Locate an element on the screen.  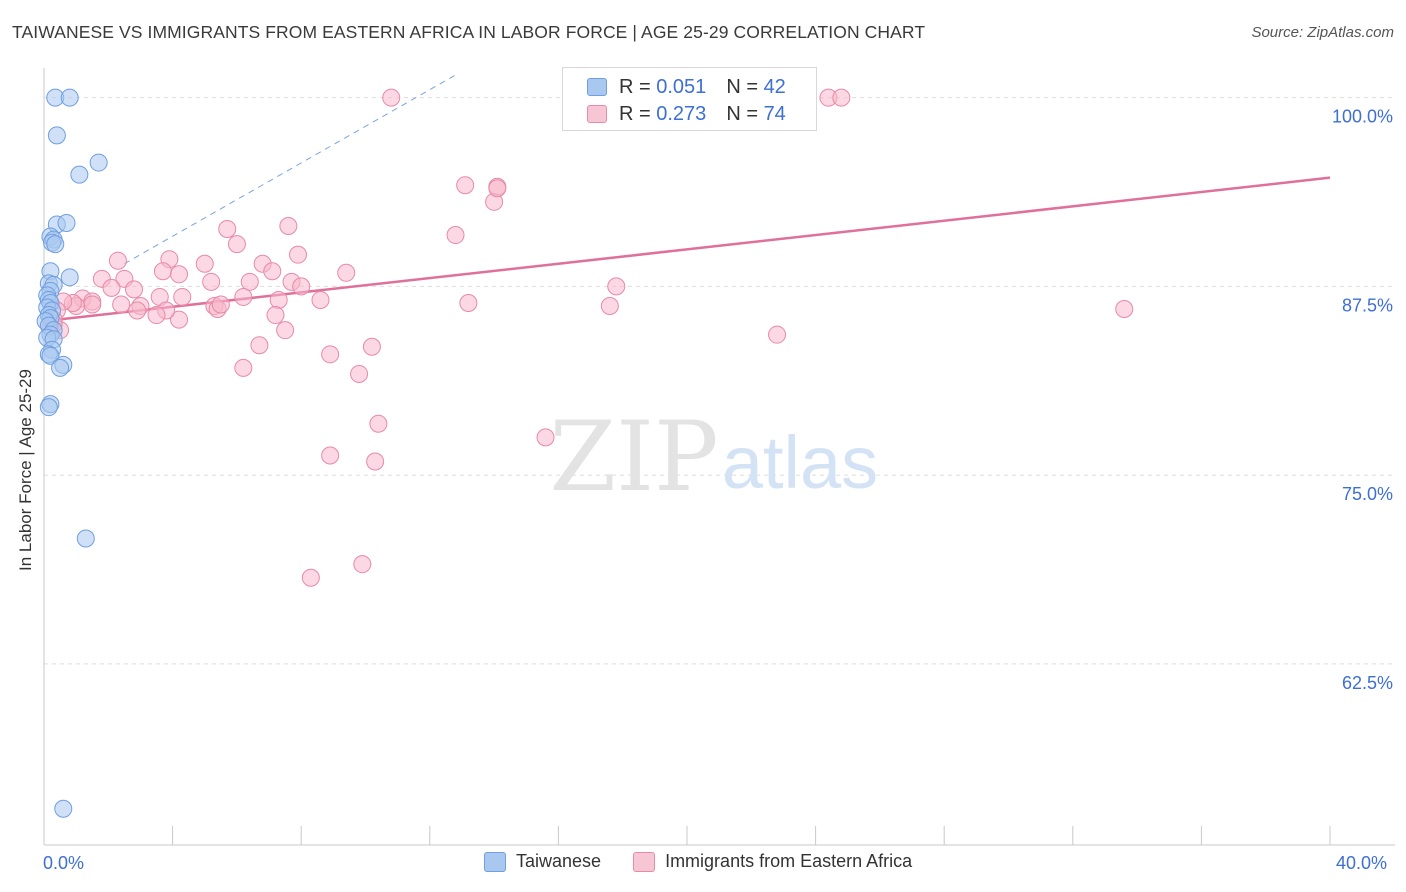
legend-item-taiwanese: Taiwanese is located at coordinates (542, 861).